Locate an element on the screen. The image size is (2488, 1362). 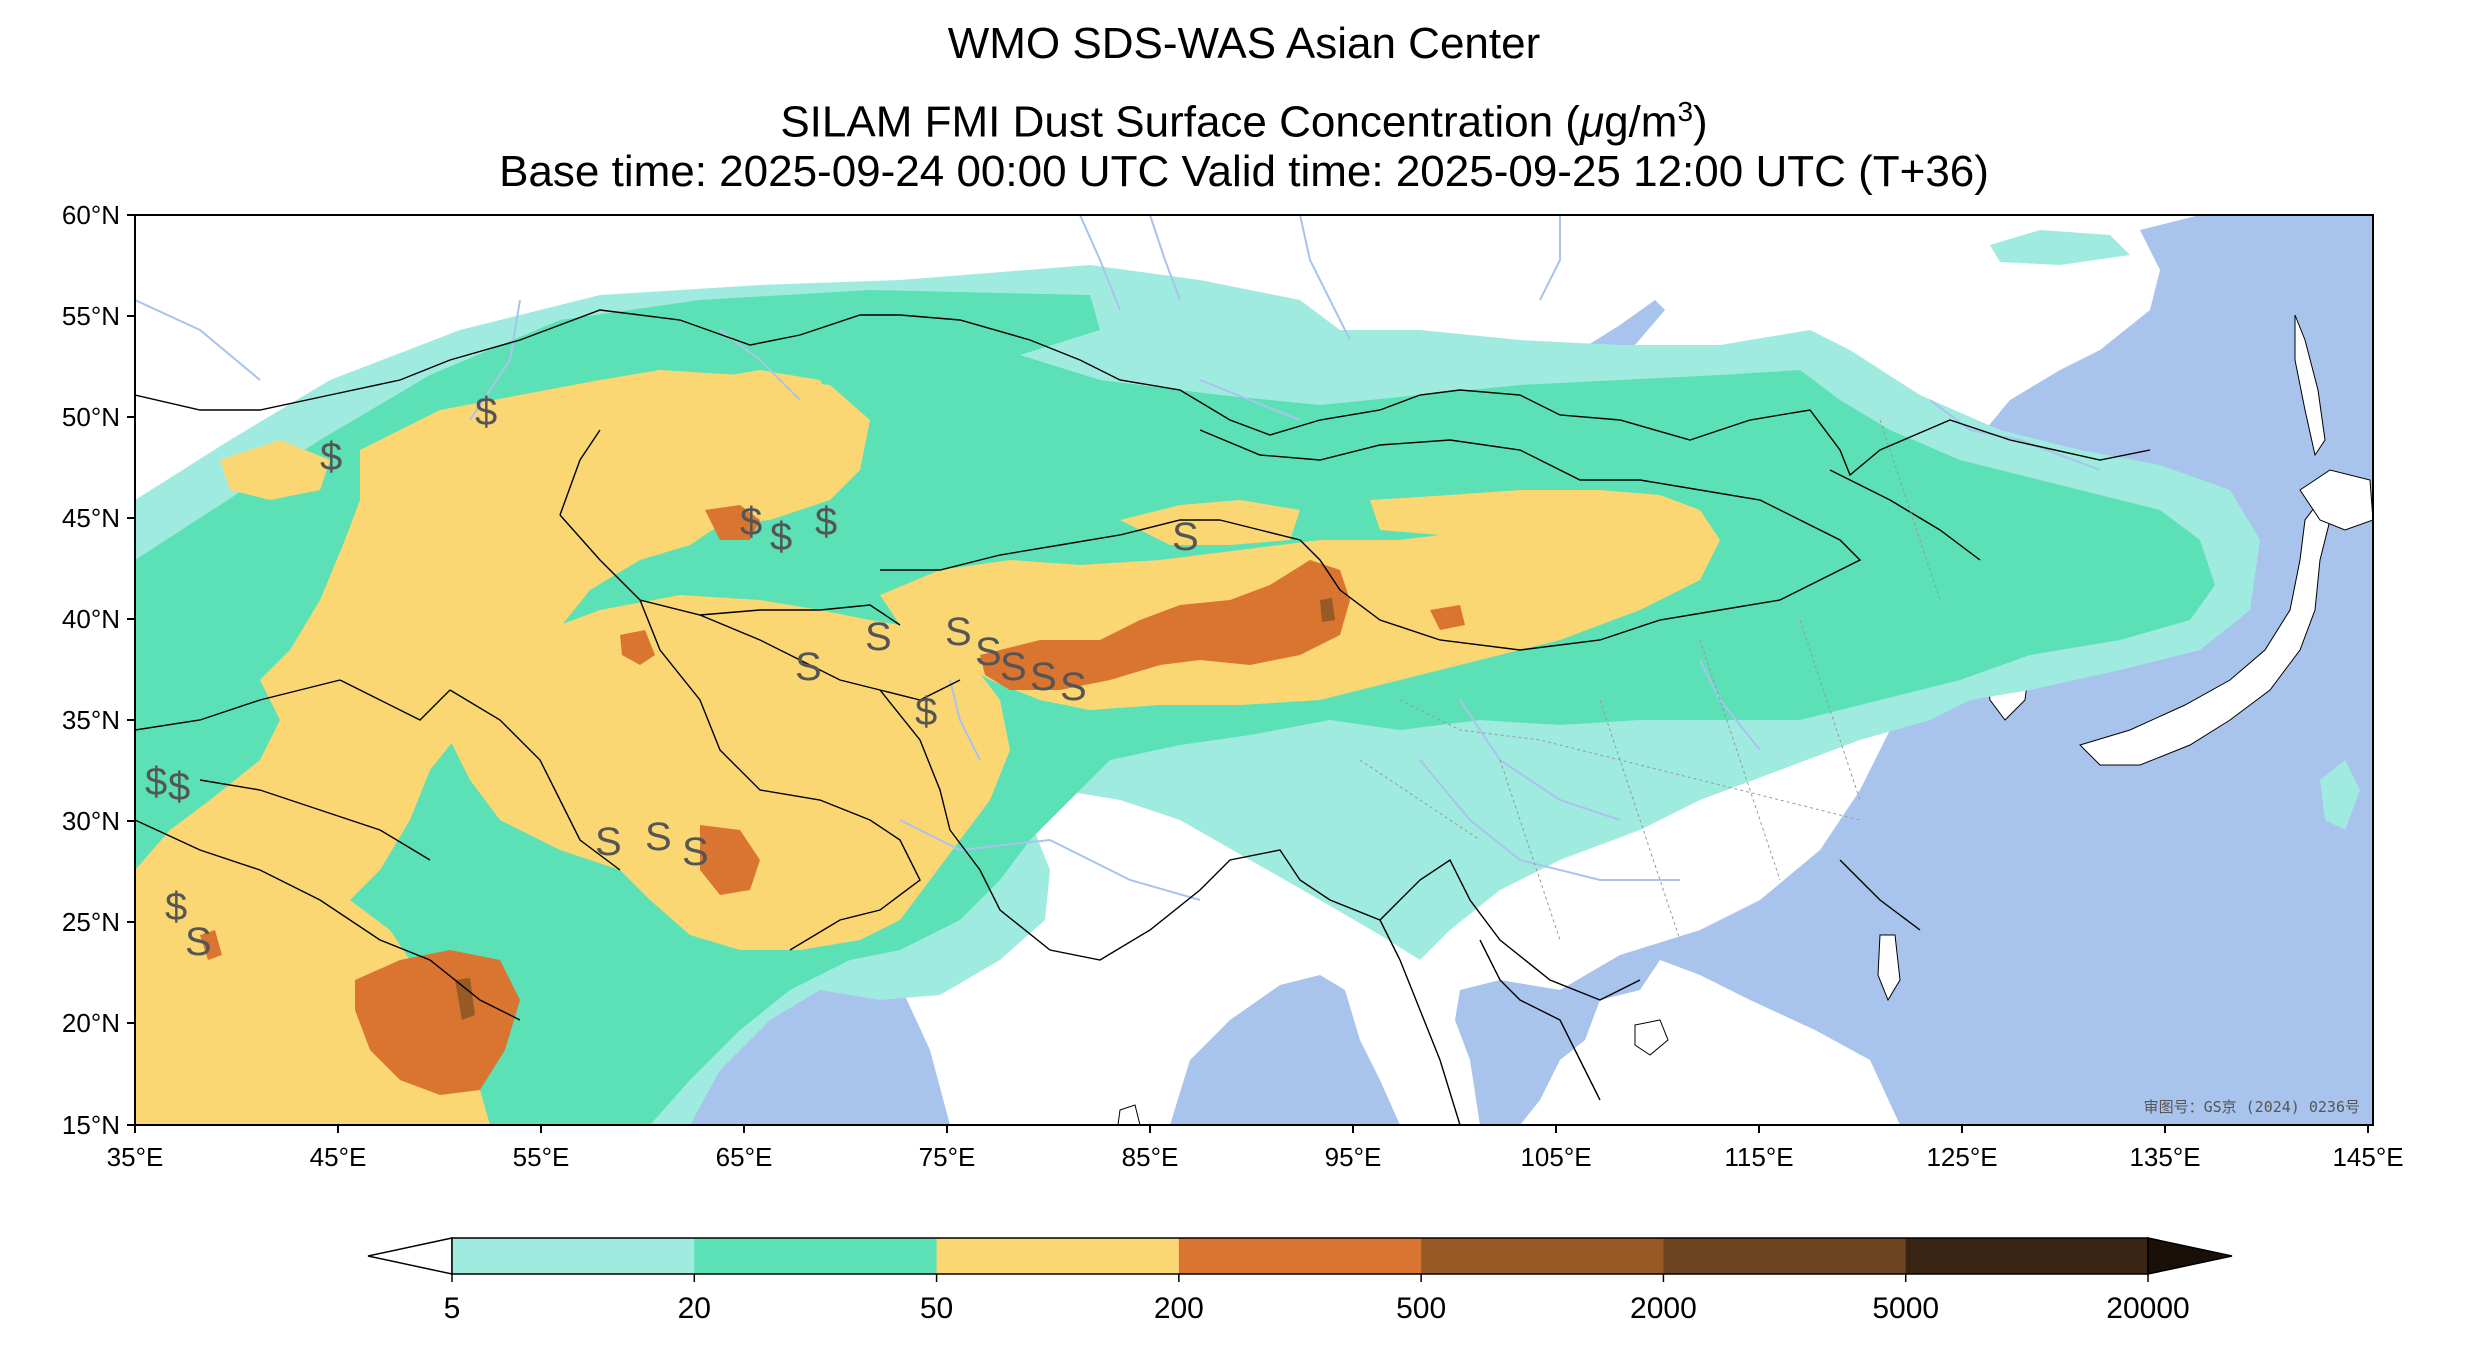
lat-tick-label: 50°N is located at coordinates (91, 417).